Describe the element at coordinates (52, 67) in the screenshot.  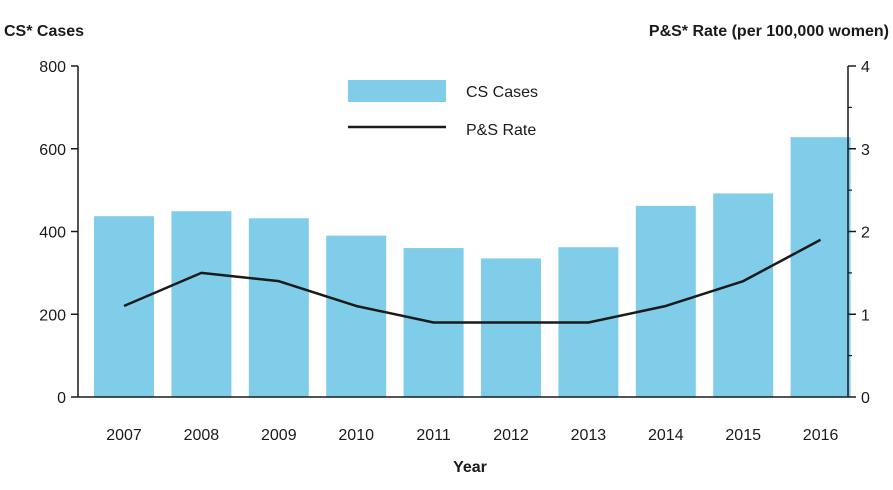
I see `left-tick-label-800: 800` at that location.